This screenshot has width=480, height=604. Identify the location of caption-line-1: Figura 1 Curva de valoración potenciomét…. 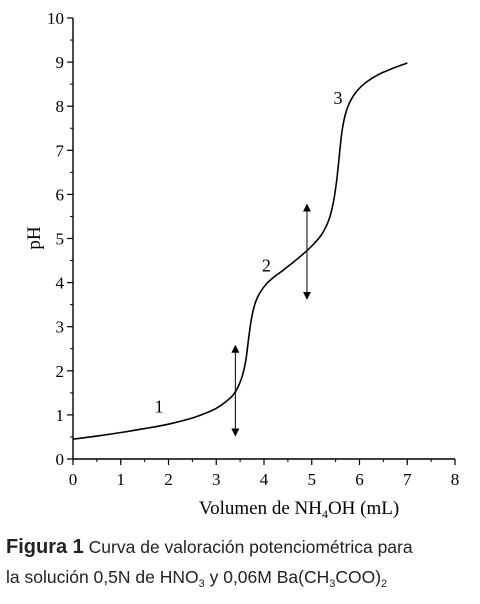
(241, 547).